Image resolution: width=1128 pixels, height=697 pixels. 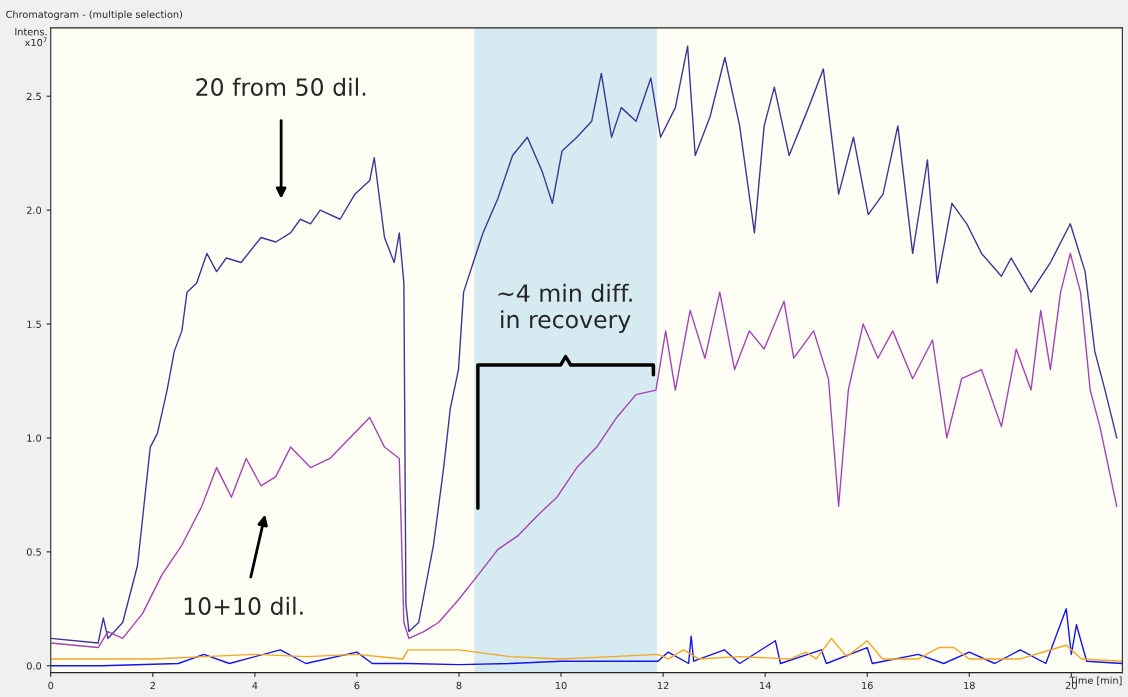 I want to click on x-tick-label: 2, so click(x=152, y=685).